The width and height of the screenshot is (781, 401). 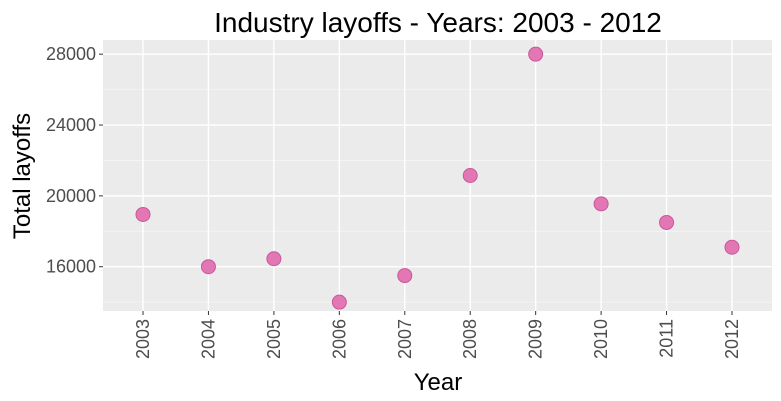 What do you see at coordinates (438, 22) in the screenshot?
I see `chart-title: Industry layoffs - Years: 2003 - 2012` at bounding box center [438, 22].